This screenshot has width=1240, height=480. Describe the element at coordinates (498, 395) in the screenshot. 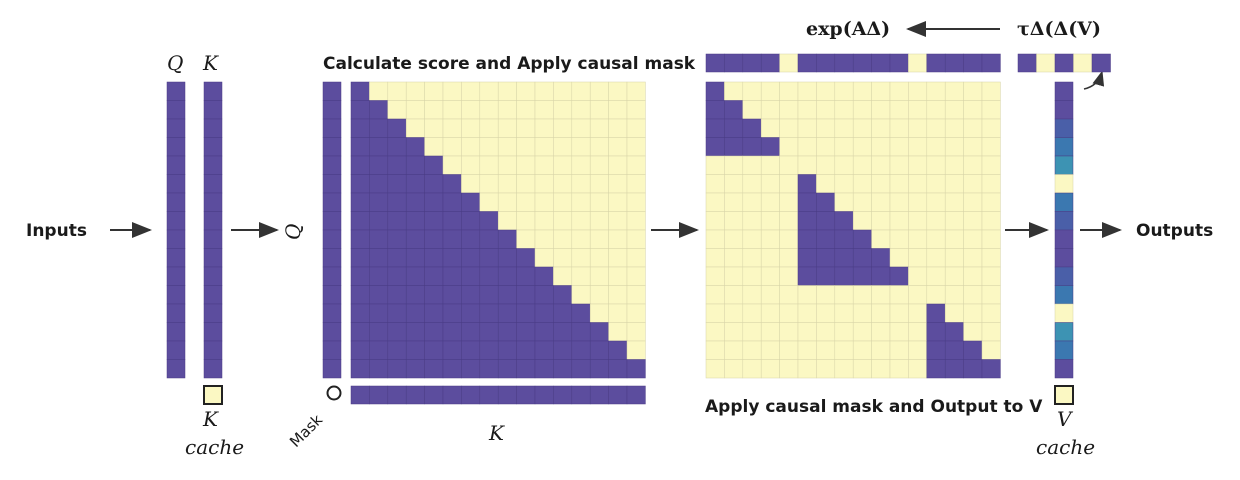

I see `k-bottom-row` at that location.